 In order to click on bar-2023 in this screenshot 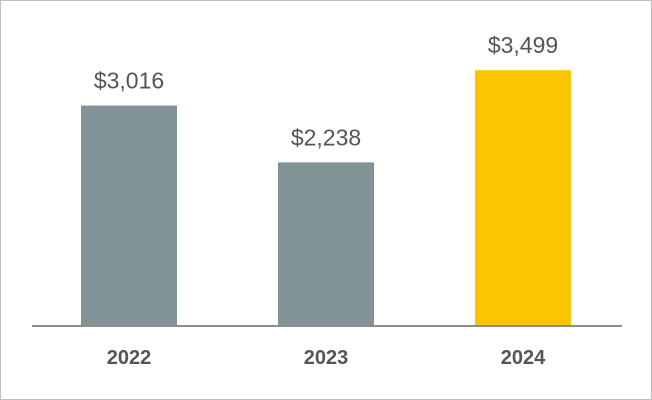, I will do `click(326, 244)`.